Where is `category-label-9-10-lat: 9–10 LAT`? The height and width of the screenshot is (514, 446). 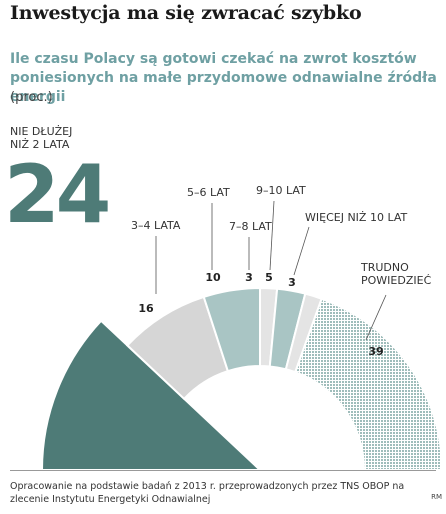 category-label-9-10-lat: 9–10 LAT is located at coordinates (281, 190).